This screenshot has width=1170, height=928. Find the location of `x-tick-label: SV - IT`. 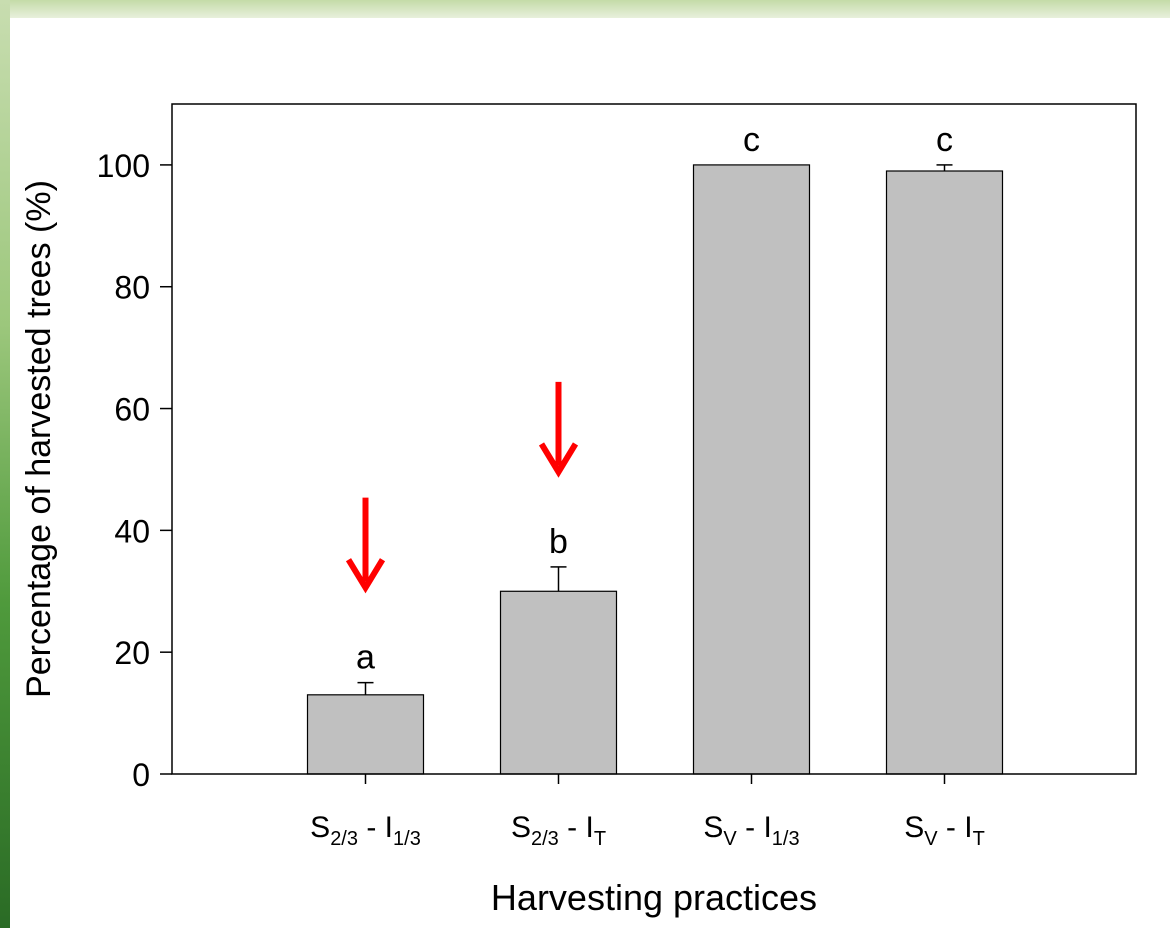

x-tick-label: SV - IT is located at coordinates (944, 830).